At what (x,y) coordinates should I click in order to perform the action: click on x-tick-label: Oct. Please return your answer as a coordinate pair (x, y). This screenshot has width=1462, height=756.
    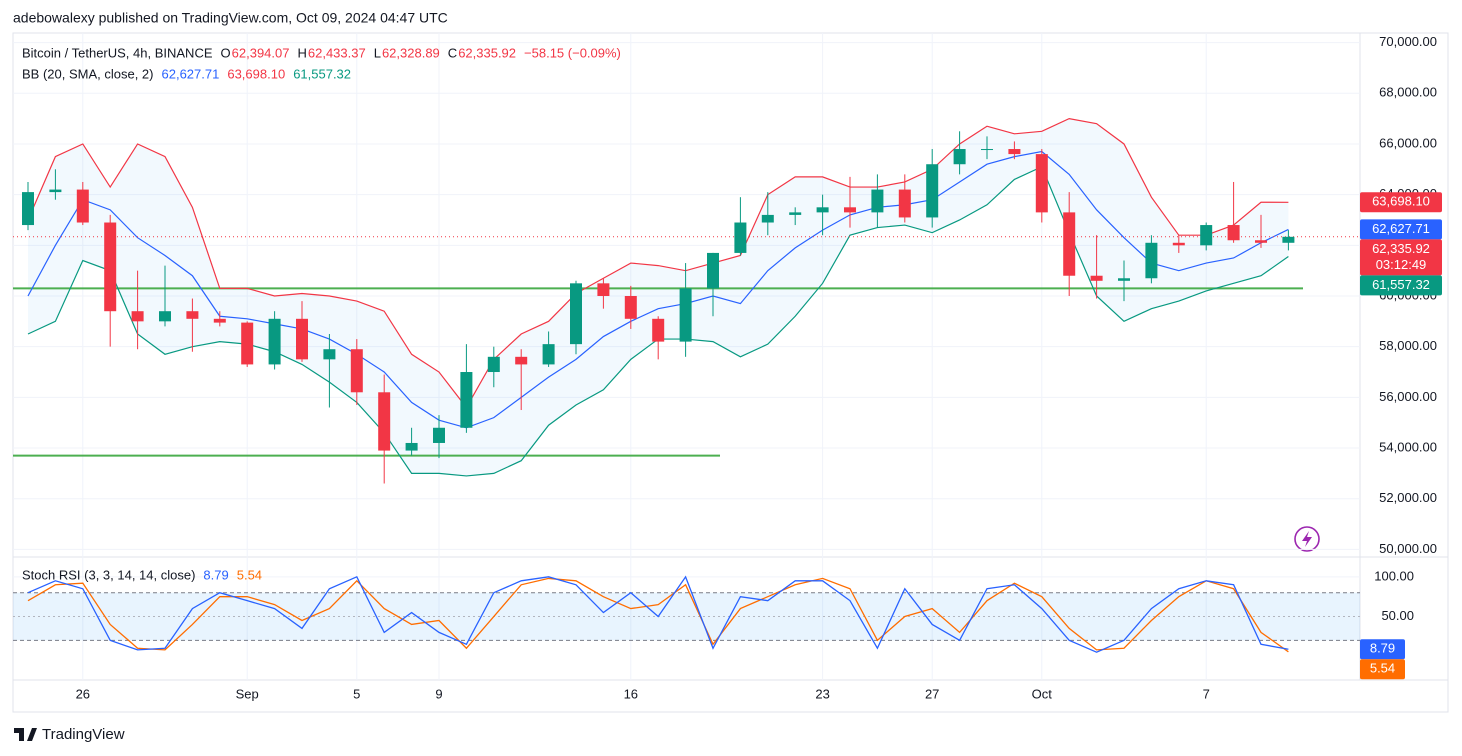
    Looking at the image, I should click on (1042, 693).